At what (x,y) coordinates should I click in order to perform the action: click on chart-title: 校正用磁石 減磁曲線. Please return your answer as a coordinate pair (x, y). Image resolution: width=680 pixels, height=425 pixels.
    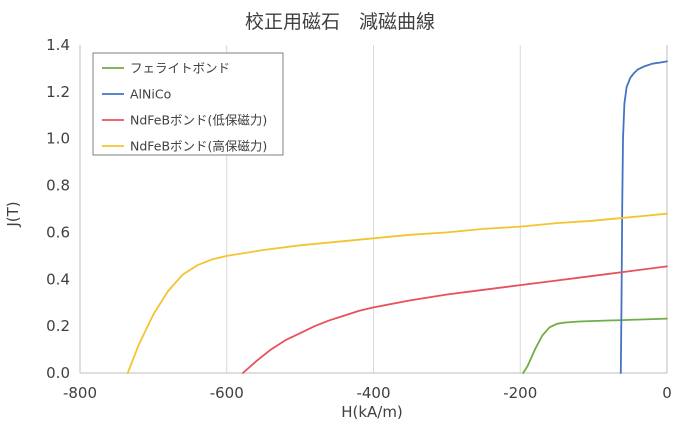
    Looking at the image, I should click on (340, 22).